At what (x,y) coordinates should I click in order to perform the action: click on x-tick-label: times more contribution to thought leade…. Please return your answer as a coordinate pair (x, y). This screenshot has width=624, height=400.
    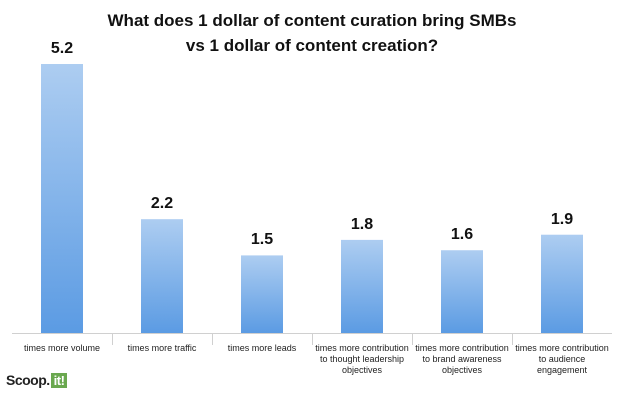
    Looking at the image, I should click on (362, 359).